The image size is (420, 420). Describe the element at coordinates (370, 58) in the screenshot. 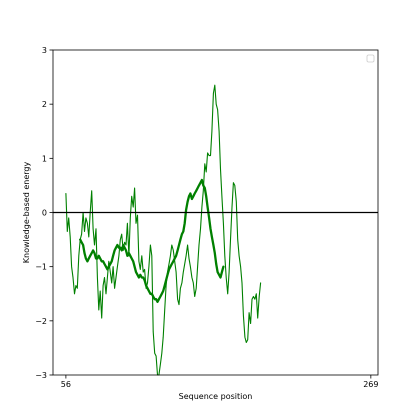

I see `legend-box` at that location.